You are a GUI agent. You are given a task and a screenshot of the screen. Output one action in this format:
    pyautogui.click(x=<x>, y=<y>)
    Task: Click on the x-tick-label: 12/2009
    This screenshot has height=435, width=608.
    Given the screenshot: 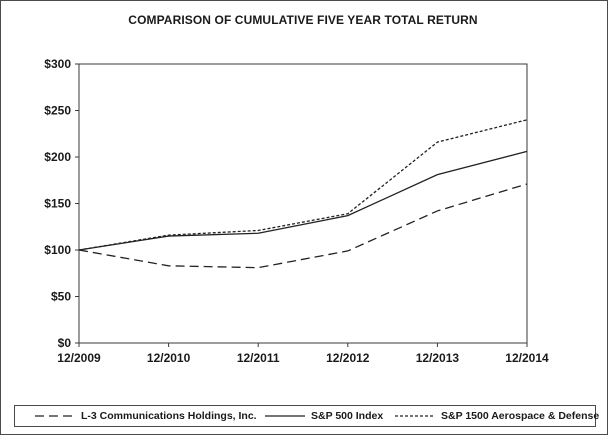 What is the action you would take?
    pyautogui.click(x=79, y=358)
    